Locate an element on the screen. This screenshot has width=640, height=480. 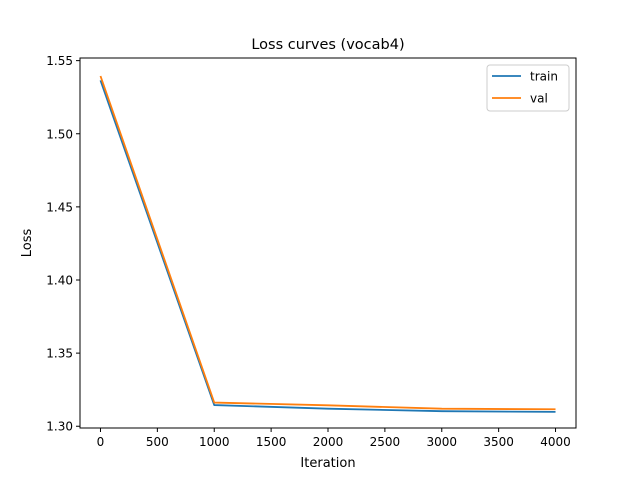
x-tick-label: 2000 is located at coordinates (328, 442).